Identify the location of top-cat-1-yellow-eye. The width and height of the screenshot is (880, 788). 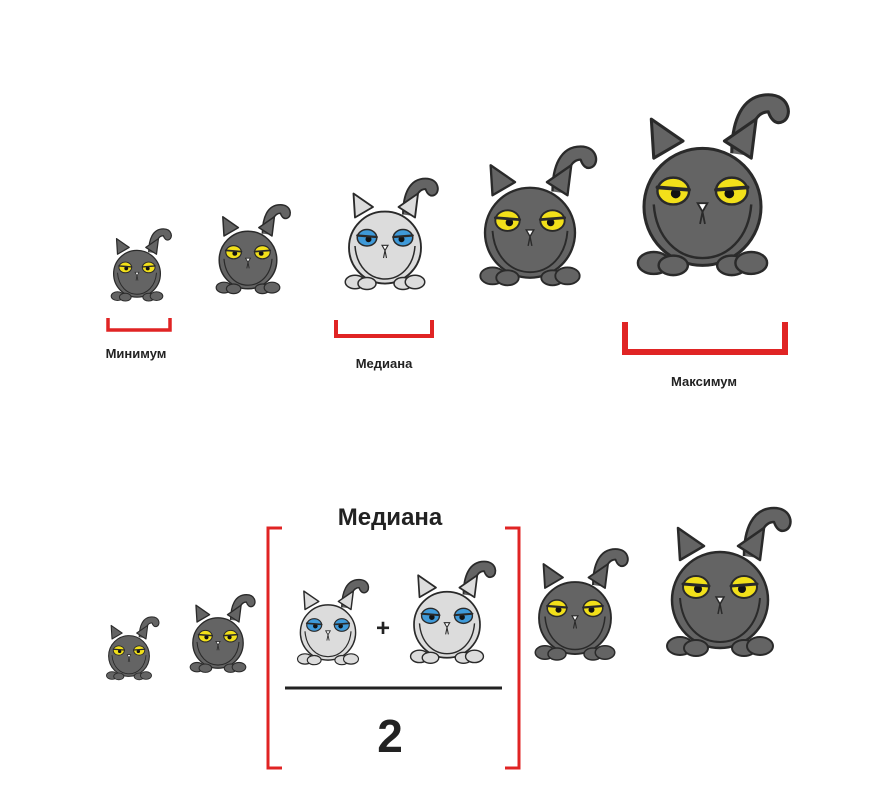
(141, 265).